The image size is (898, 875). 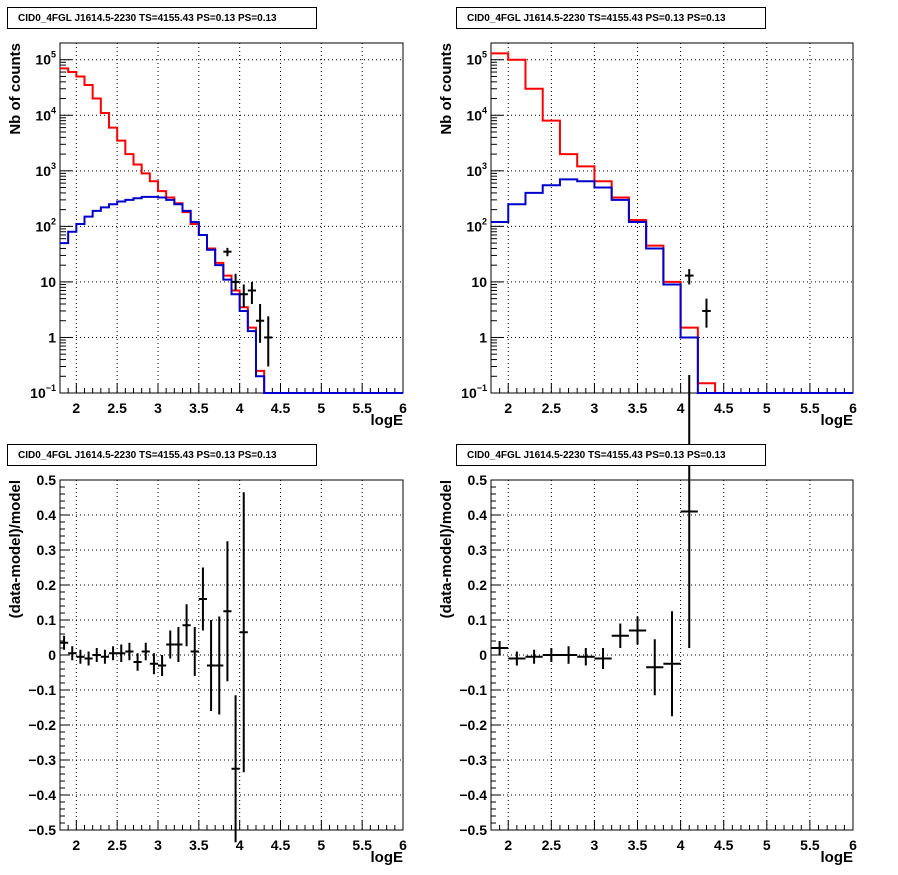 I want to click on y-tick-label-exp: 3, so click(x=484, y=166).